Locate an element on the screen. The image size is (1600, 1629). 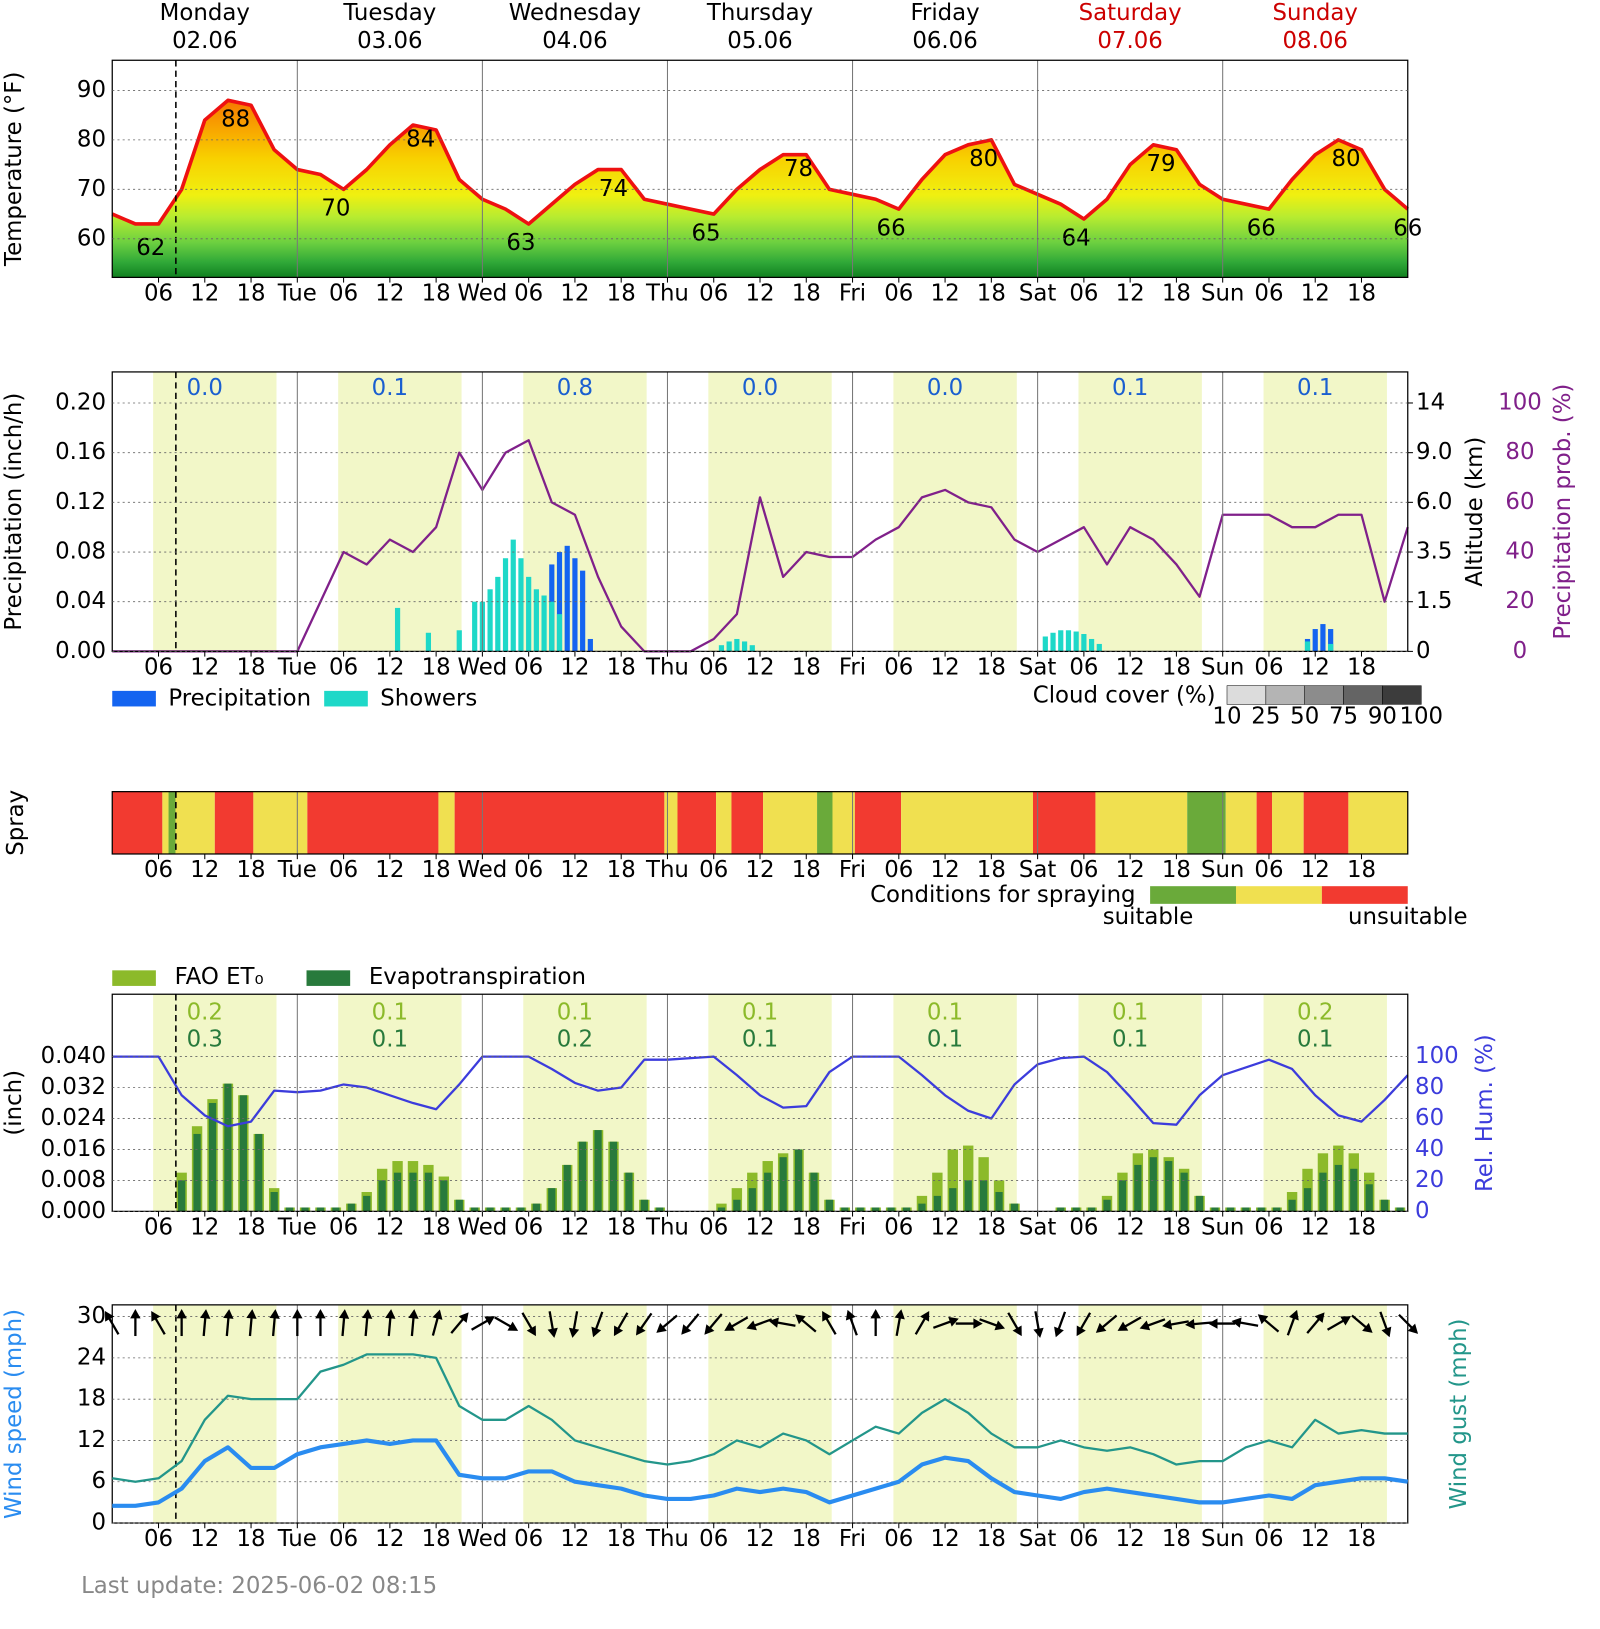
legend-level: 100 is located at coordinates (1421, 716).